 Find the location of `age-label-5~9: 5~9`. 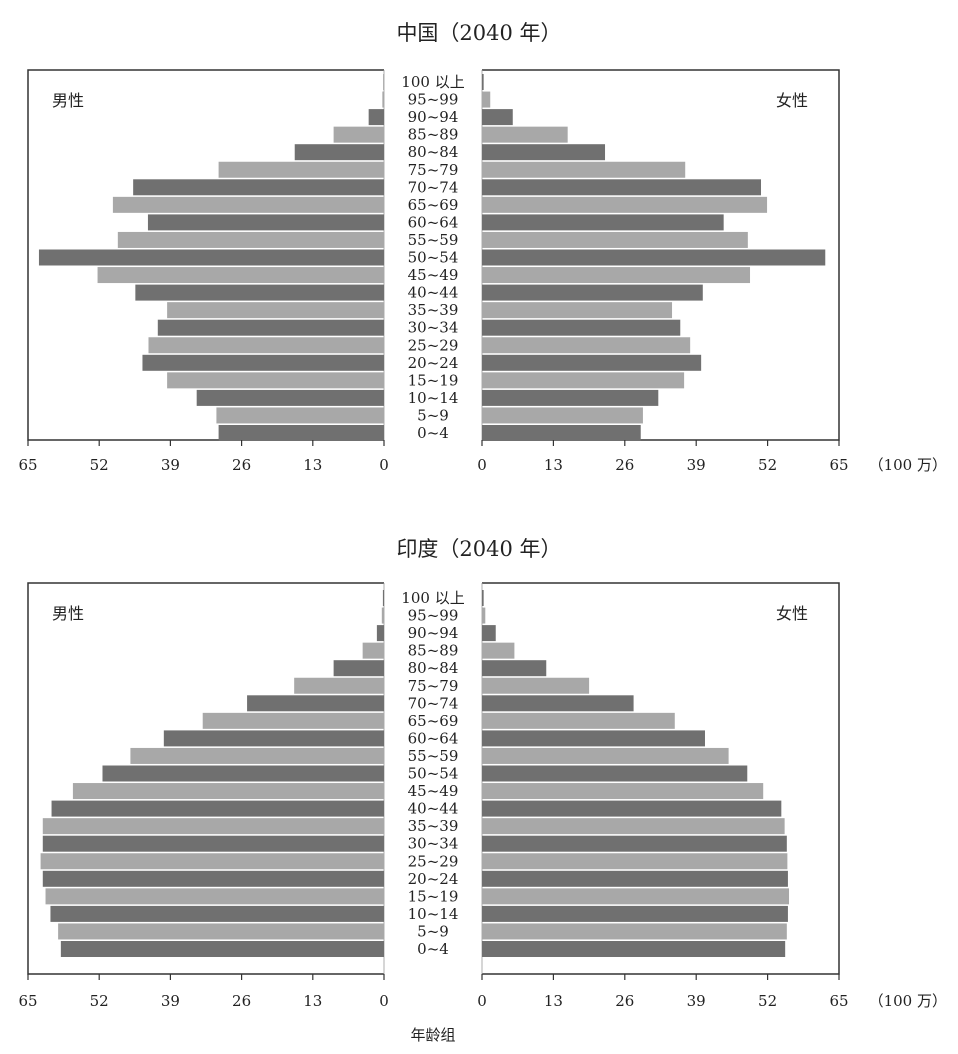

age-label-5~9: 5~9 is located at coordinates (433, 415).